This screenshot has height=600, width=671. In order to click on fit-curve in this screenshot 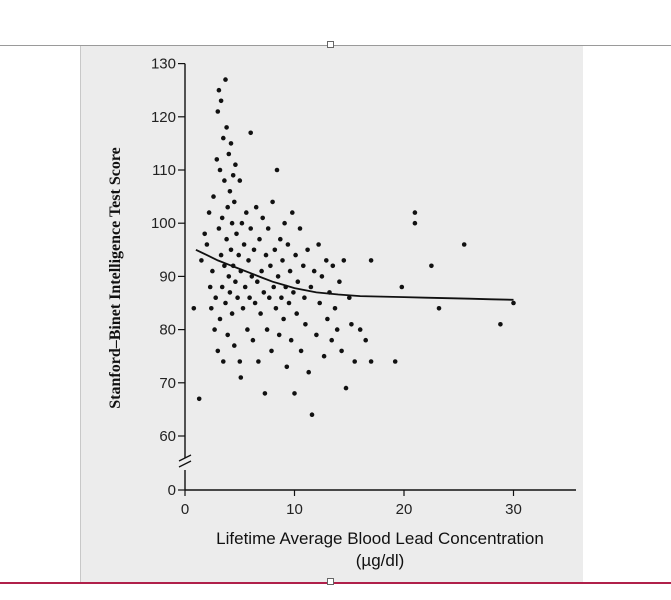, I will do `click(354, 274)`.